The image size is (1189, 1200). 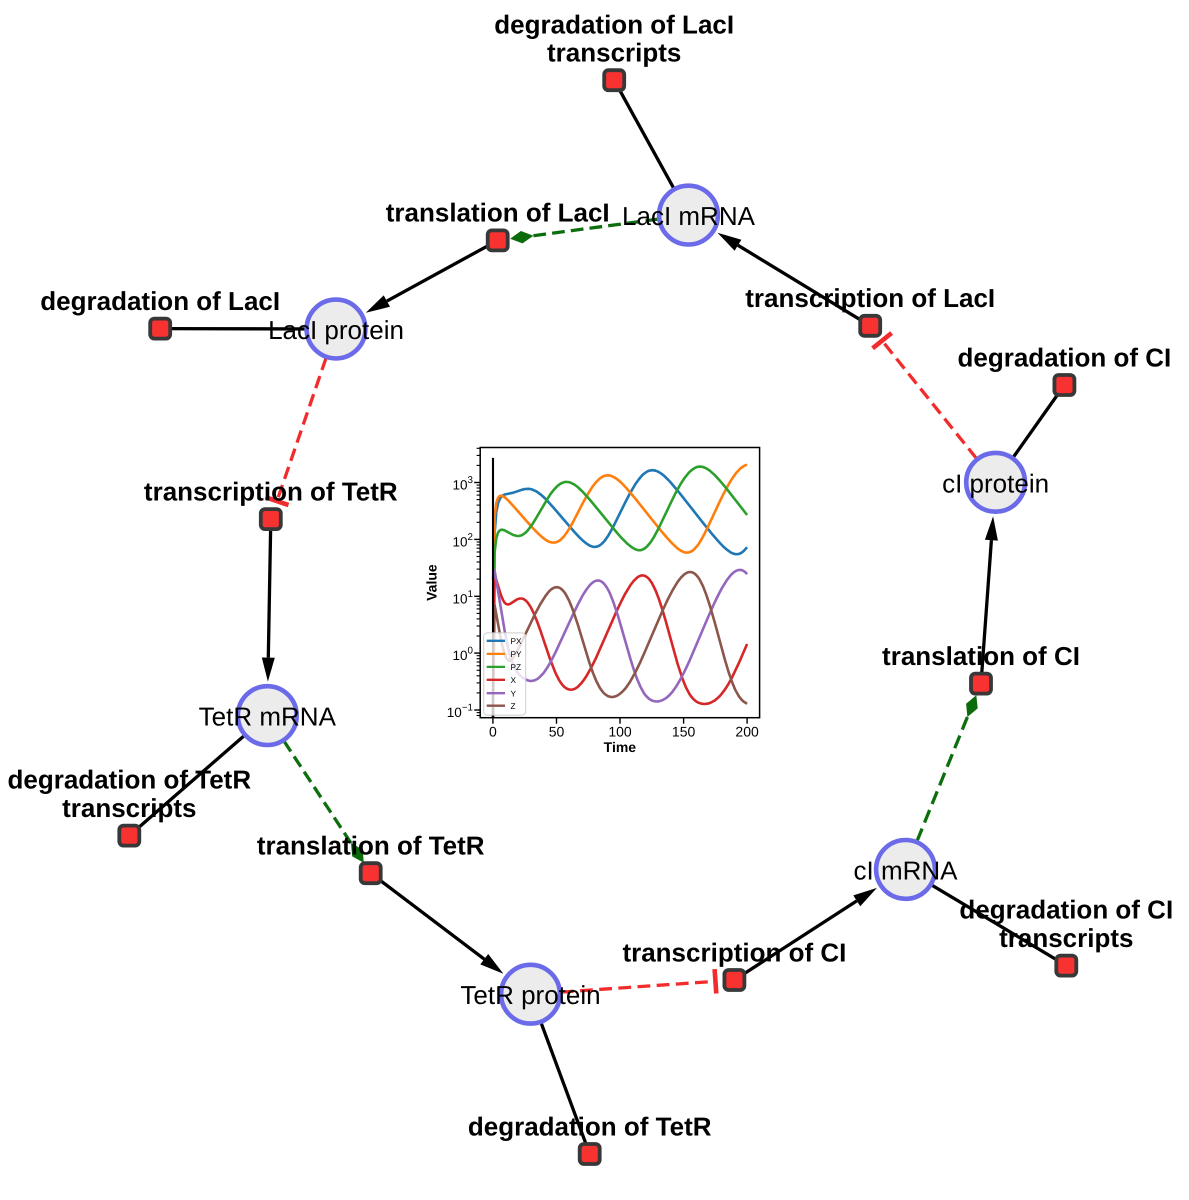 I want to click on svg-text: 150, so click(x=684, y=732).